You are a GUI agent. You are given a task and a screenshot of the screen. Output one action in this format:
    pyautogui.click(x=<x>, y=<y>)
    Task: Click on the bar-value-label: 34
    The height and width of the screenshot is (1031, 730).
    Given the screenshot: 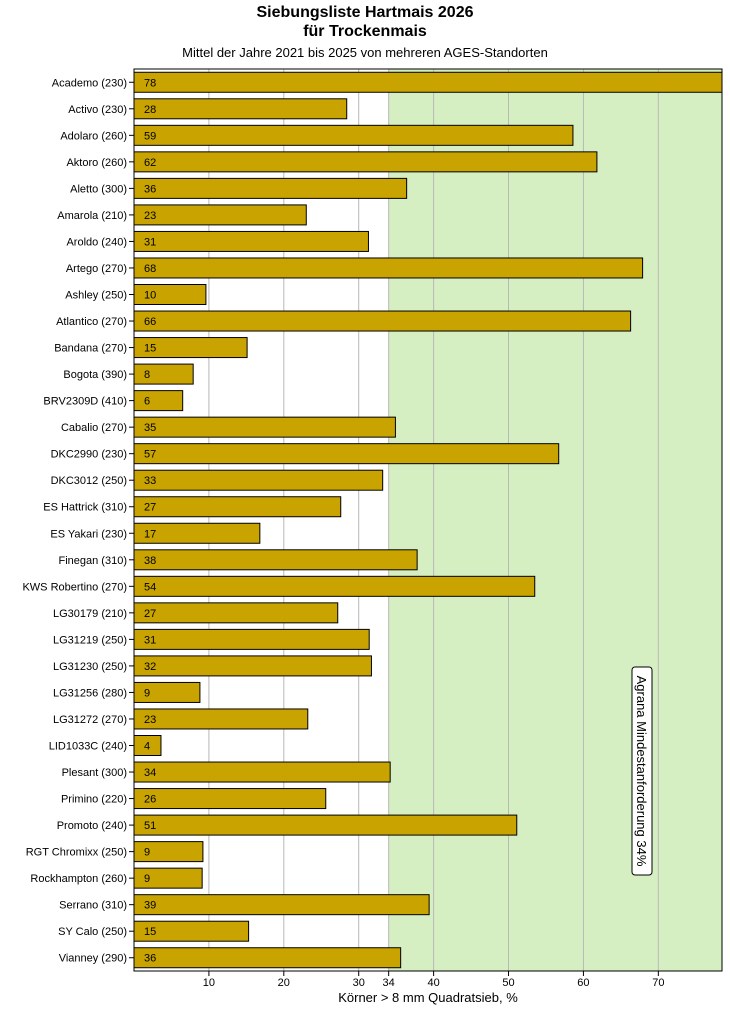 What is the action you would take?
    pyautogui.click(x=150, y=773)
    